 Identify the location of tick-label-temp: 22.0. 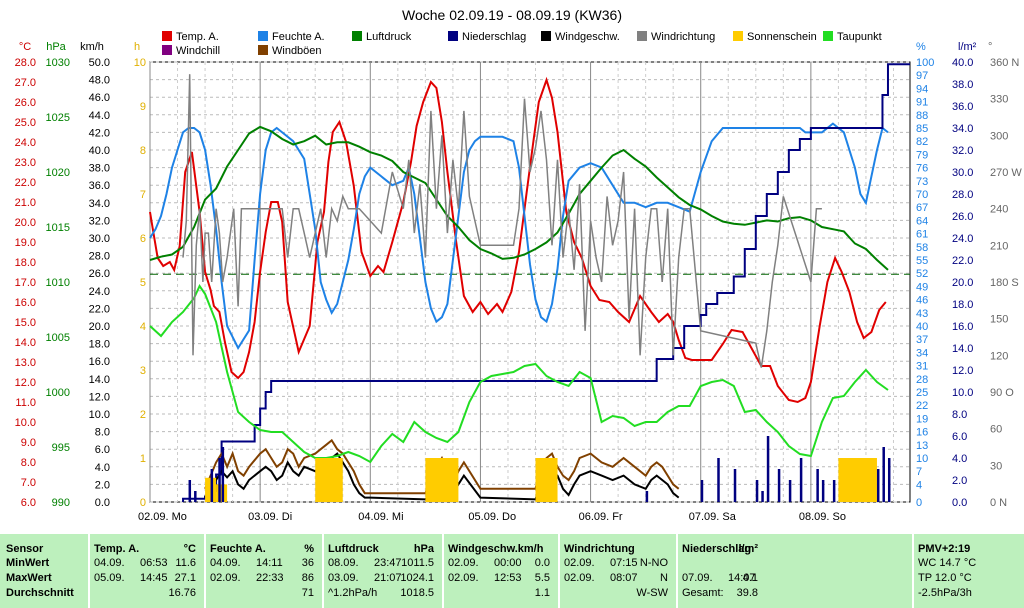
(25, 183).